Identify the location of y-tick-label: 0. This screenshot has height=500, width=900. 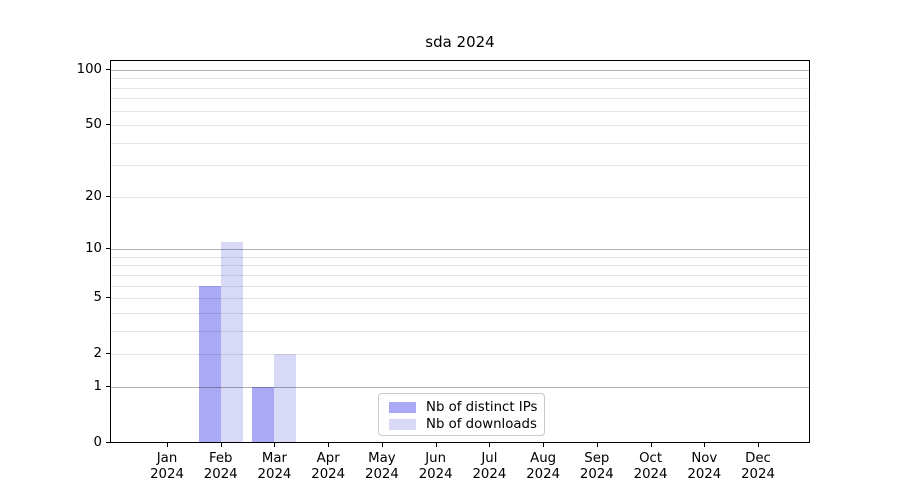
(97, 442).